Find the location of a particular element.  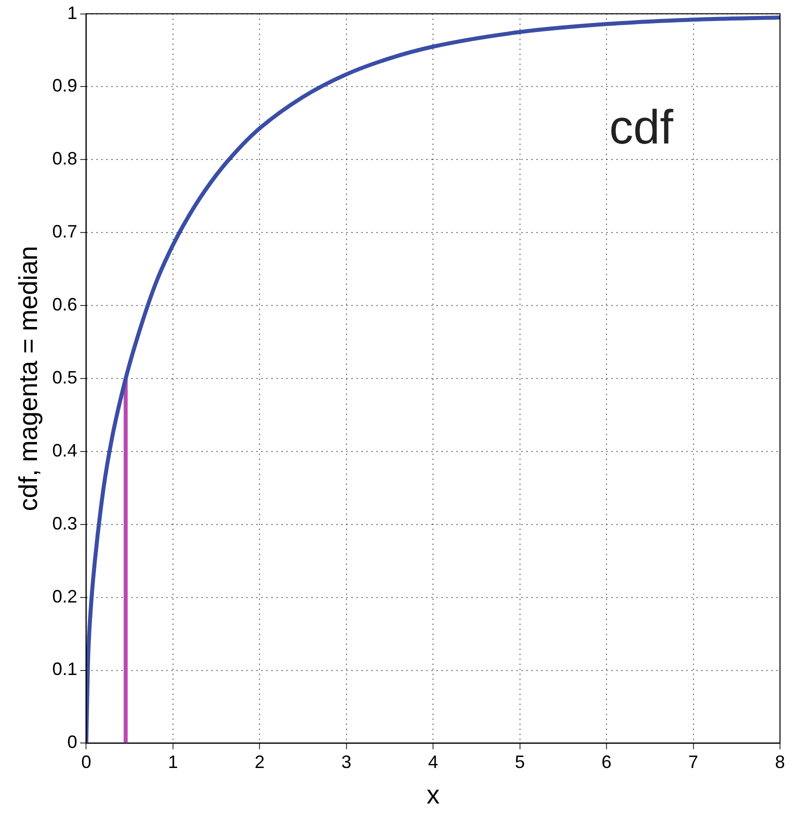

x-tick-label: 1 is located at coordinates (173, 762).